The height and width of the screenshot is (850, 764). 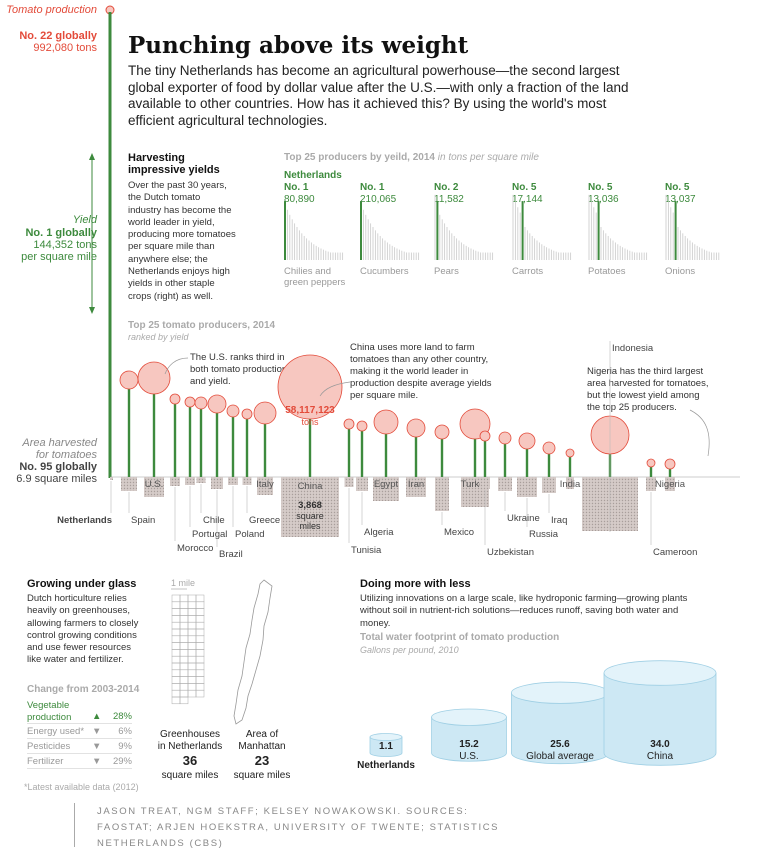 What do you see at coordinates (523, 518) in the screenshot?
I see `country-label: Ukraine` at bounding box center [523, 518].